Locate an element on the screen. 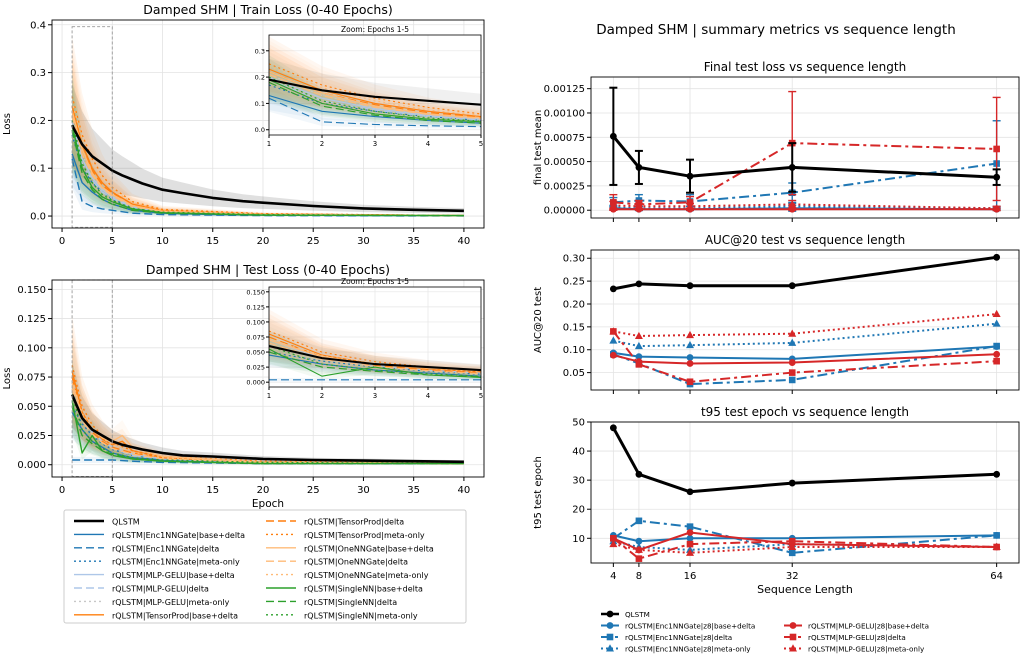 This screenshot has height=654, width=1028. legend-label: rQLSTM|MLP-GELU|meta-only is located at coordinates (171, 602).